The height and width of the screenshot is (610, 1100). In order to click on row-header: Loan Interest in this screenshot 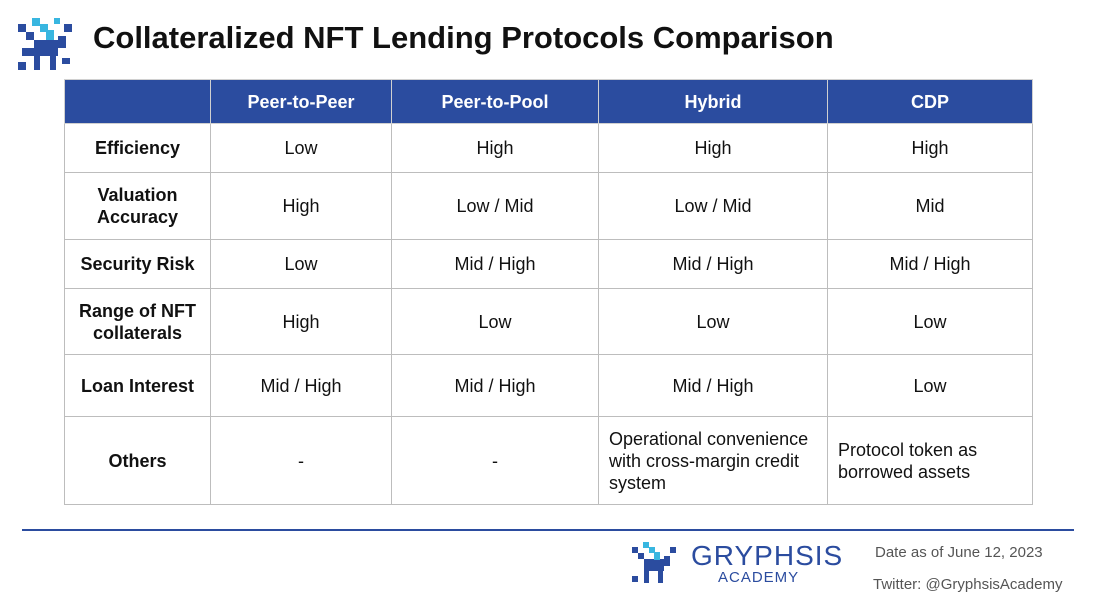, I will do `click(137, 385)`.